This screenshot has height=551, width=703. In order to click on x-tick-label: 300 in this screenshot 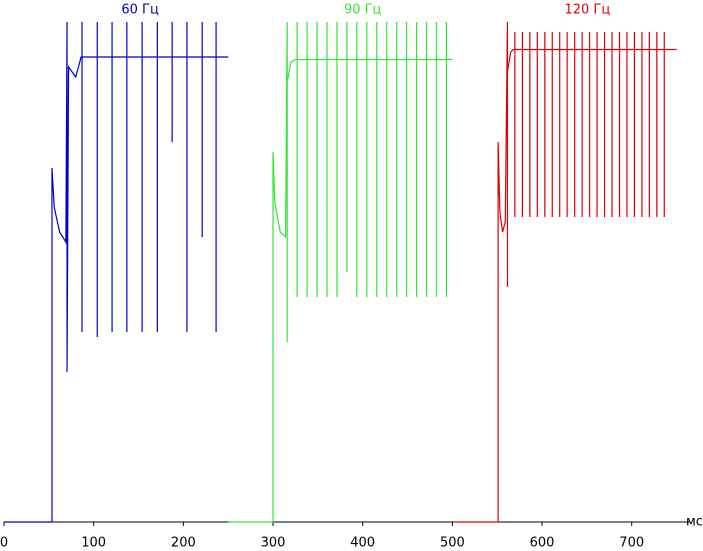, I will do `click(273, 543)`.